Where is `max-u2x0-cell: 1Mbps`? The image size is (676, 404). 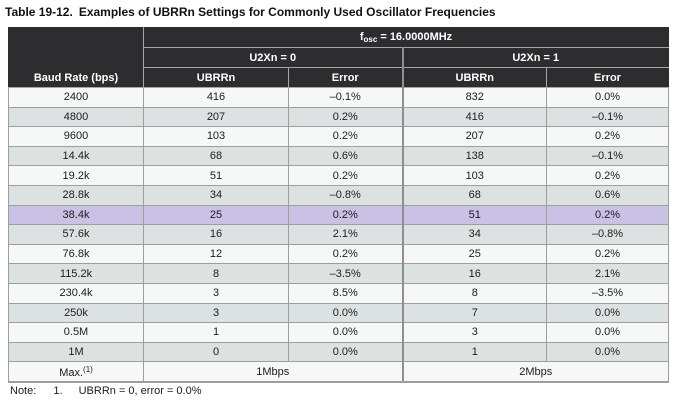 max-u2x0-cell: 1Mbps is located at coordinates (273, 372).